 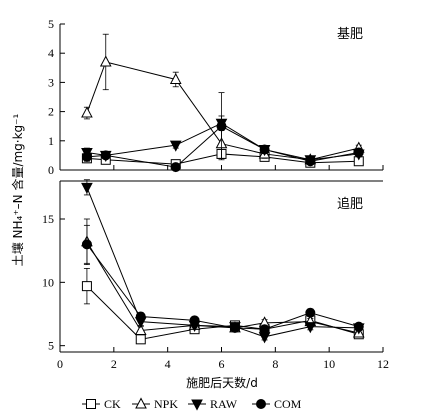 I want to click on legend-item-com: COM, so click(x=277, y=404).